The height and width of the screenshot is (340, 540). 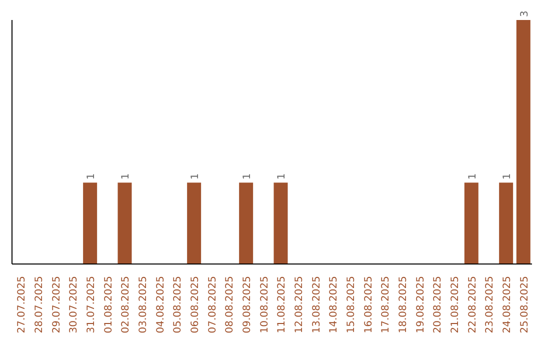 What do you see at coordinates (143, 305) in the screenshot?
I see `x-tick-label: 03.08.2025` at bounding box center [143, 305].